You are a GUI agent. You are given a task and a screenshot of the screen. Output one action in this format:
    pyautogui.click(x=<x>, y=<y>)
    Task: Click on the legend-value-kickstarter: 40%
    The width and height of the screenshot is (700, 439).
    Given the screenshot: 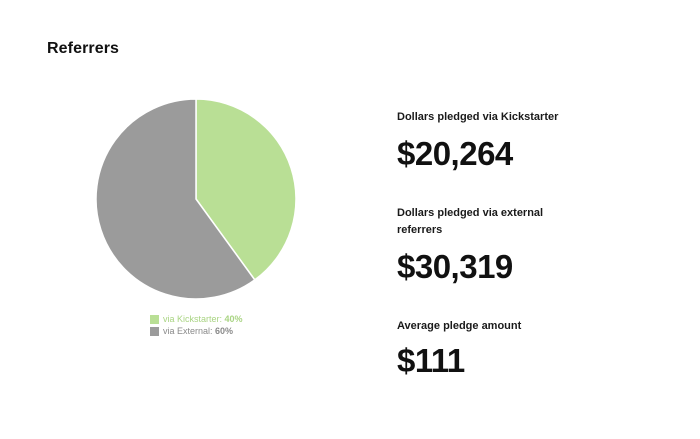 What is the action you would take?
    pyautogui.click(x=233, y=319)
    